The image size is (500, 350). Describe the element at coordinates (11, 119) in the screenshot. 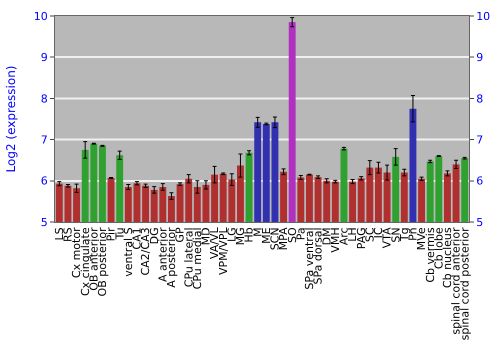

I see `y-axis-title: Log2 (expression)` at that location.